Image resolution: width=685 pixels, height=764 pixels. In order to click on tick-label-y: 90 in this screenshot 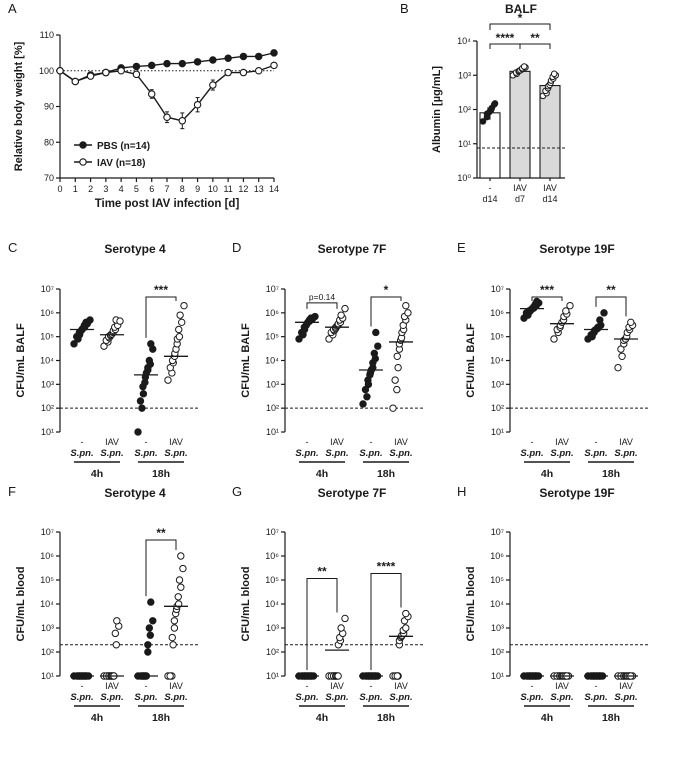, I will do `click(49, 107)`.